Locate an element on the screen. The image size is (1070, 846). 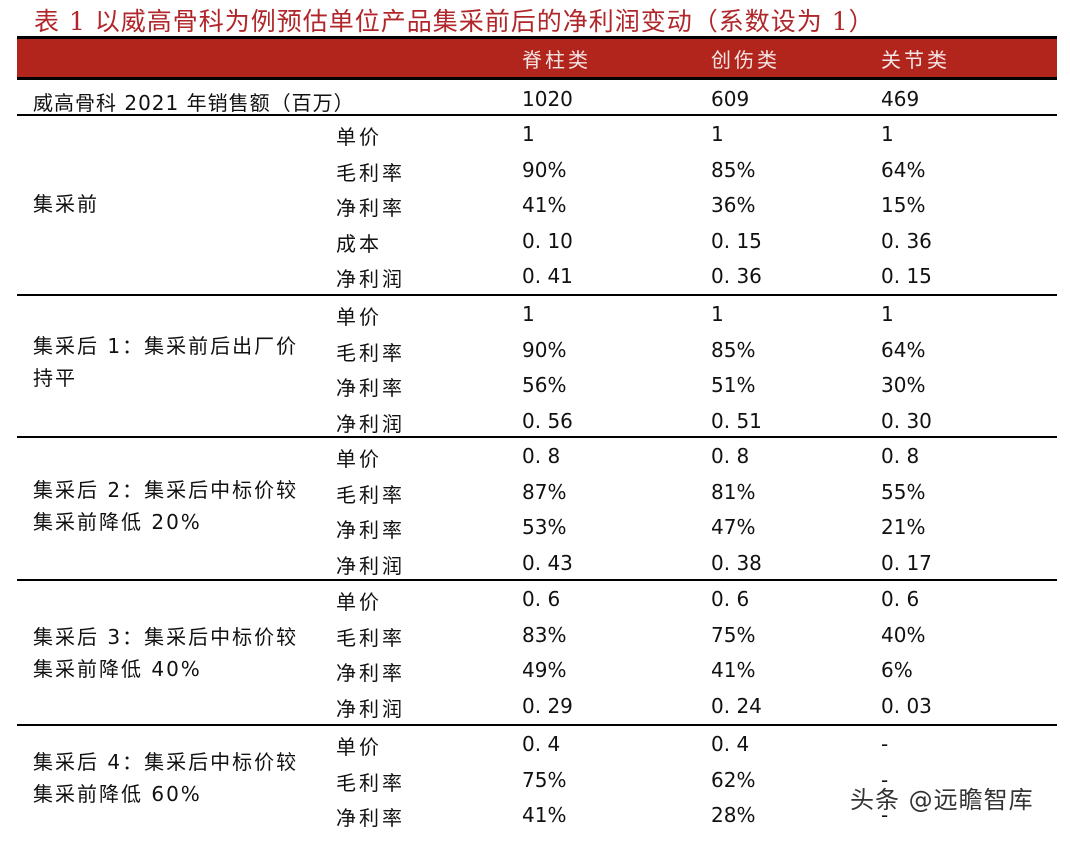
table-row: 单价 0. 8 0. 8 0. 8 is located at coordinates (537, 456).